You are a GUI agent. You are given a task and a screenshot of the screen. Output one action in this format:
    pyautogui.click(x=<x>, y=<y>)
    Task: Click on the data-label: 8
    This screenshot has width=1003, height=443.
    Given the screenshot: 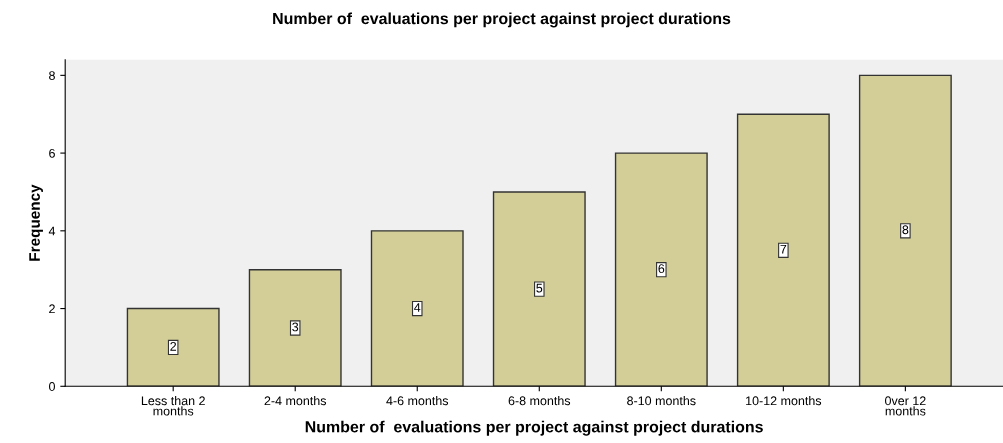 What is the action you would take?
    pyautogui.click(x=905, y=230)
    